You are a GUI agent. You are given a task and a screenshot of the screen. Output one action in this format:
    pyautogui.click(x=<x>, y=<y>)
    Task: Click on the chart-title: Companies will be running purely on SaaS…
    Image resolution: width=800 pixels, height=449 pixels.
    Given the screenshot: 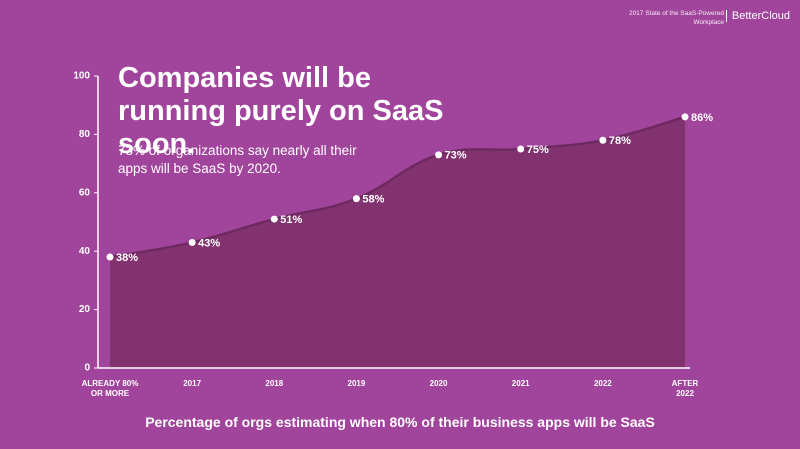 What is the action you would take?
    pyautogui.click(x=281, y=111)
    